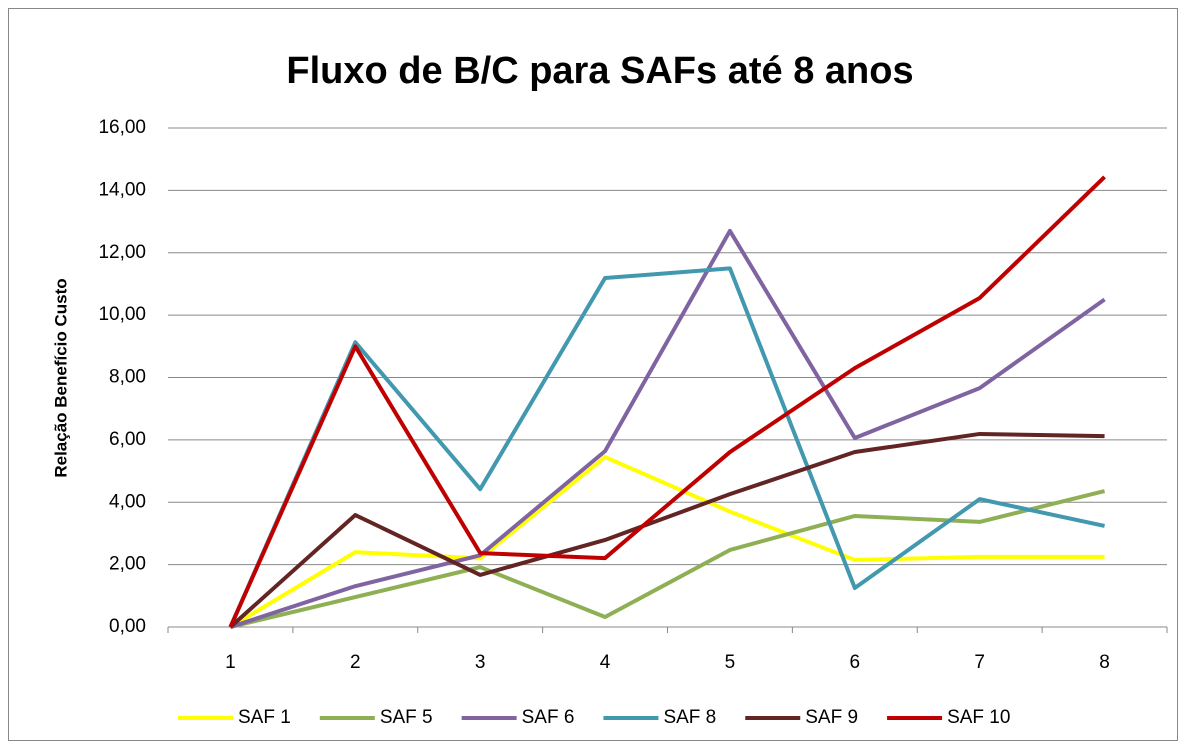 This screenshot has height=754, width=1186. I want to click on x-tick-label: 5, so click(730, 662).